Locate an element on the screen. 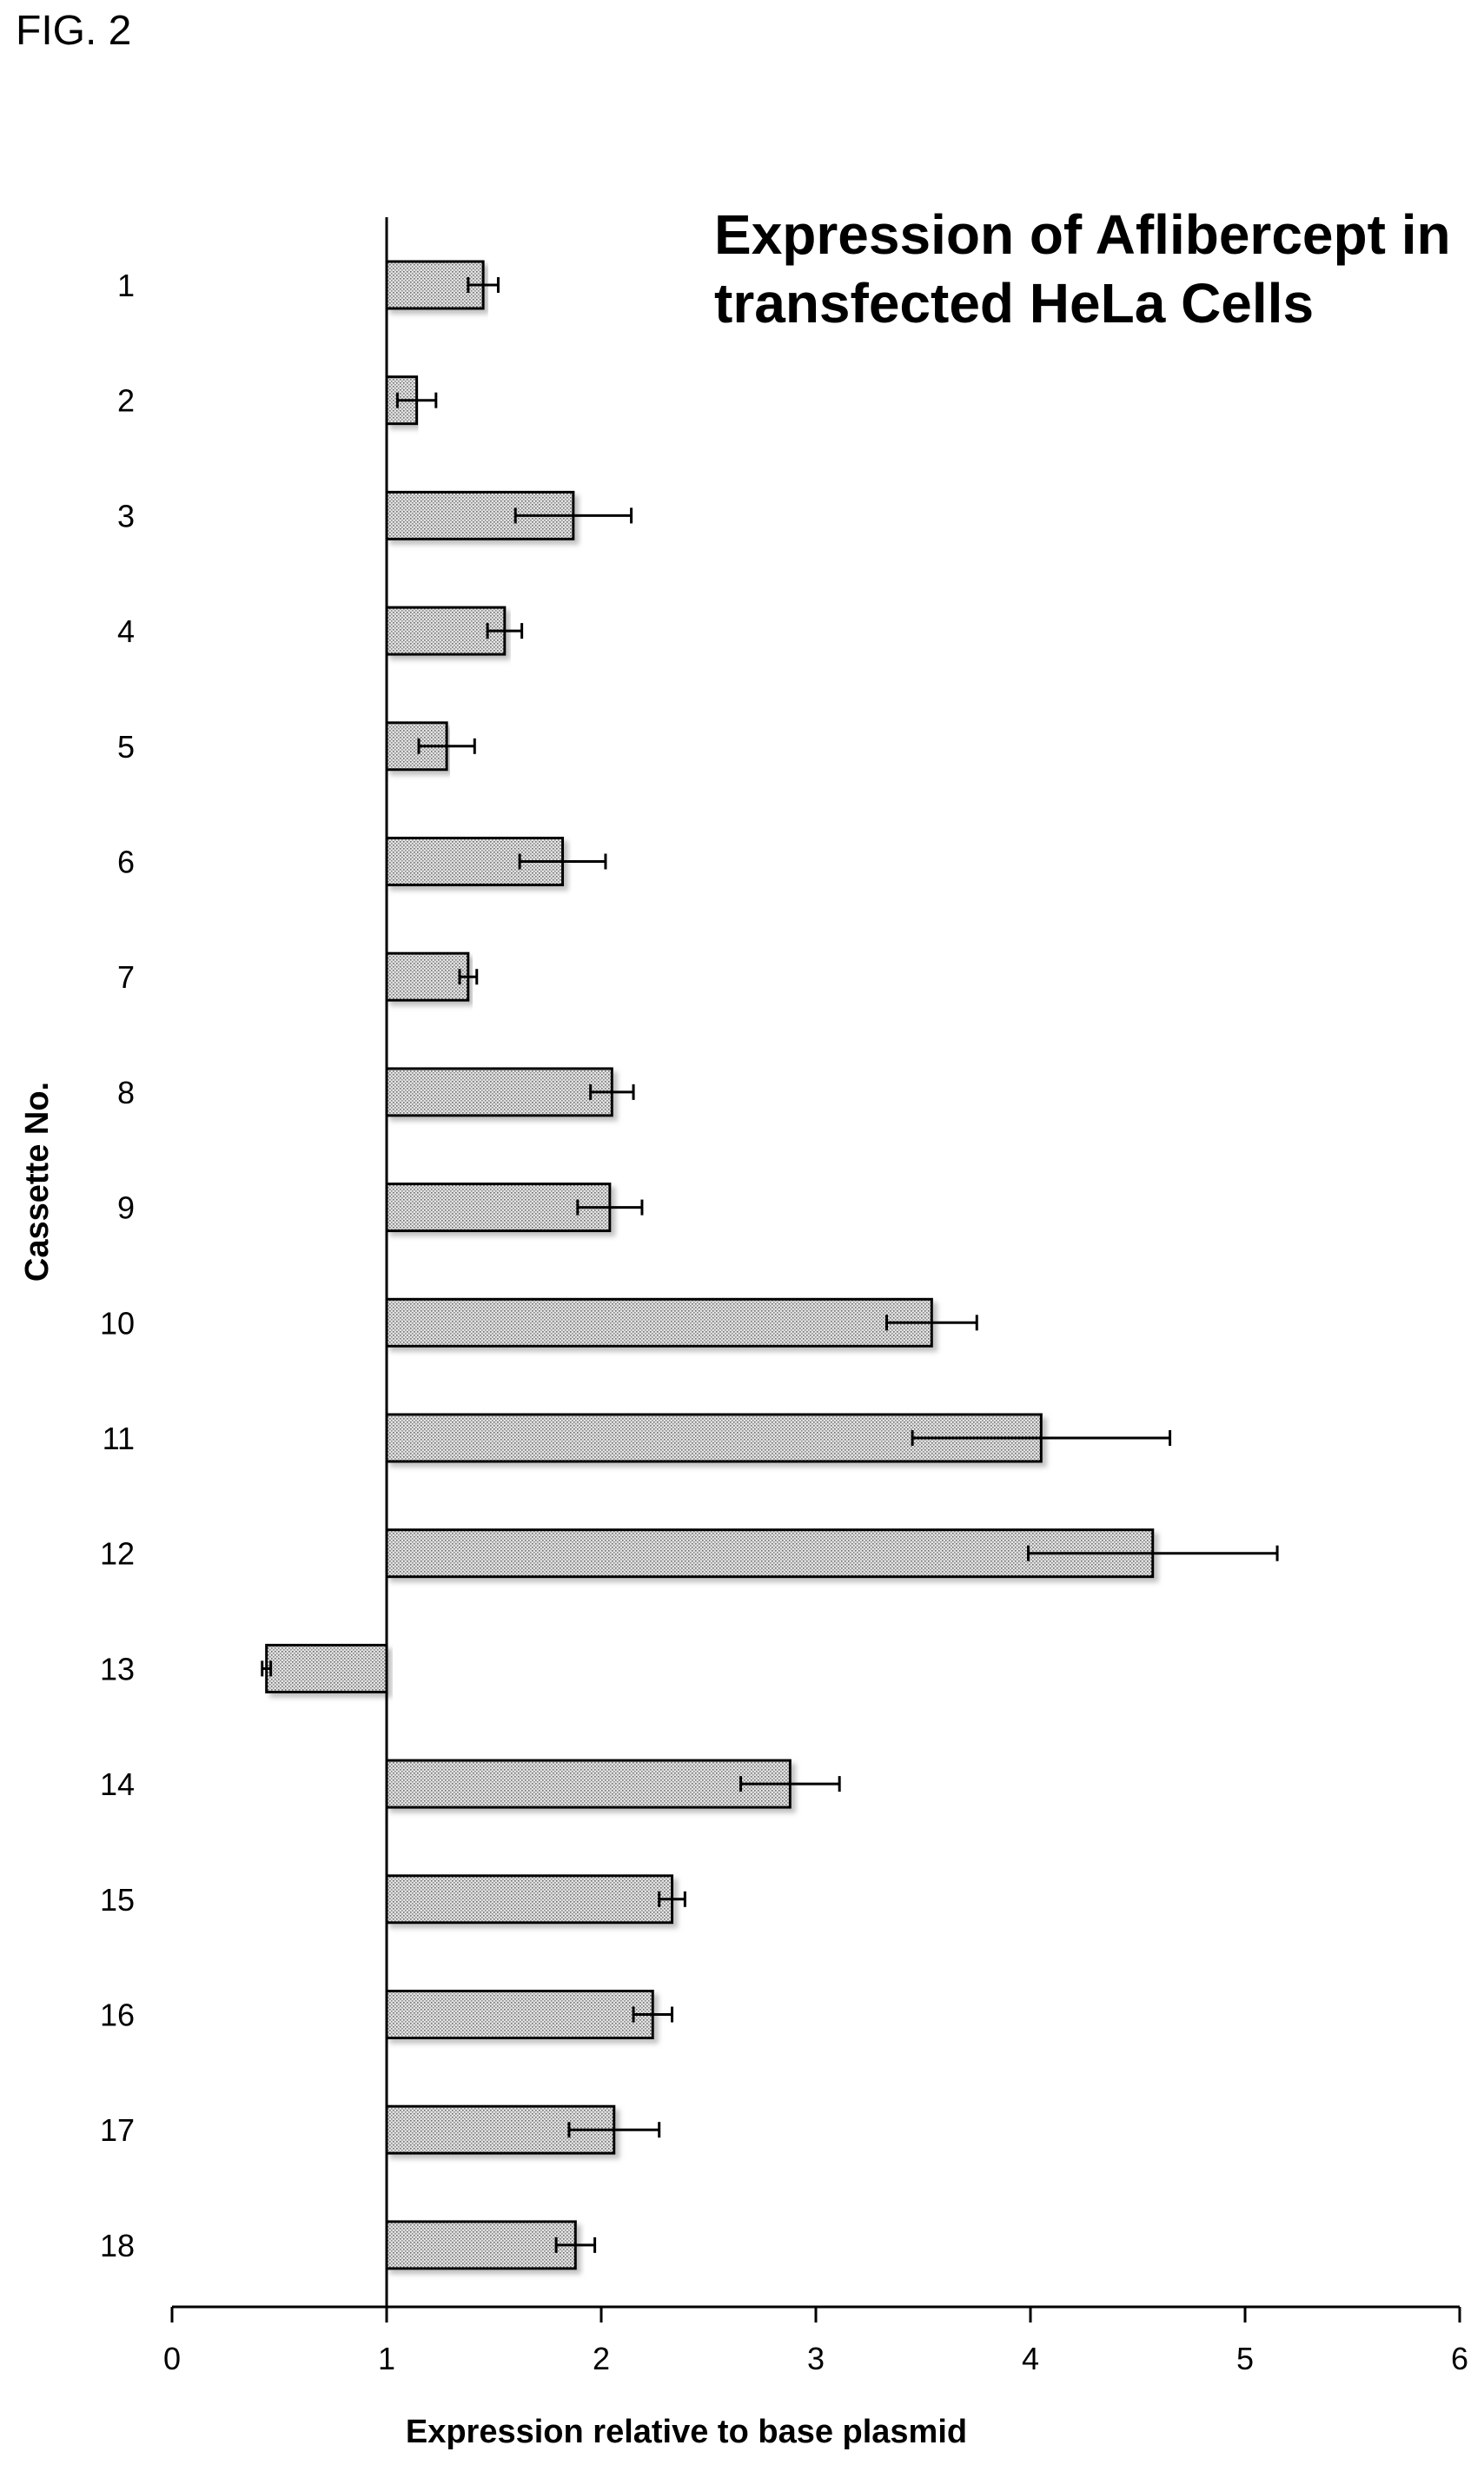 Image resolution: width=1484 pixels, height=2465 pixels. y-tick-label-7: 7 is located at coordinates (126, 977).